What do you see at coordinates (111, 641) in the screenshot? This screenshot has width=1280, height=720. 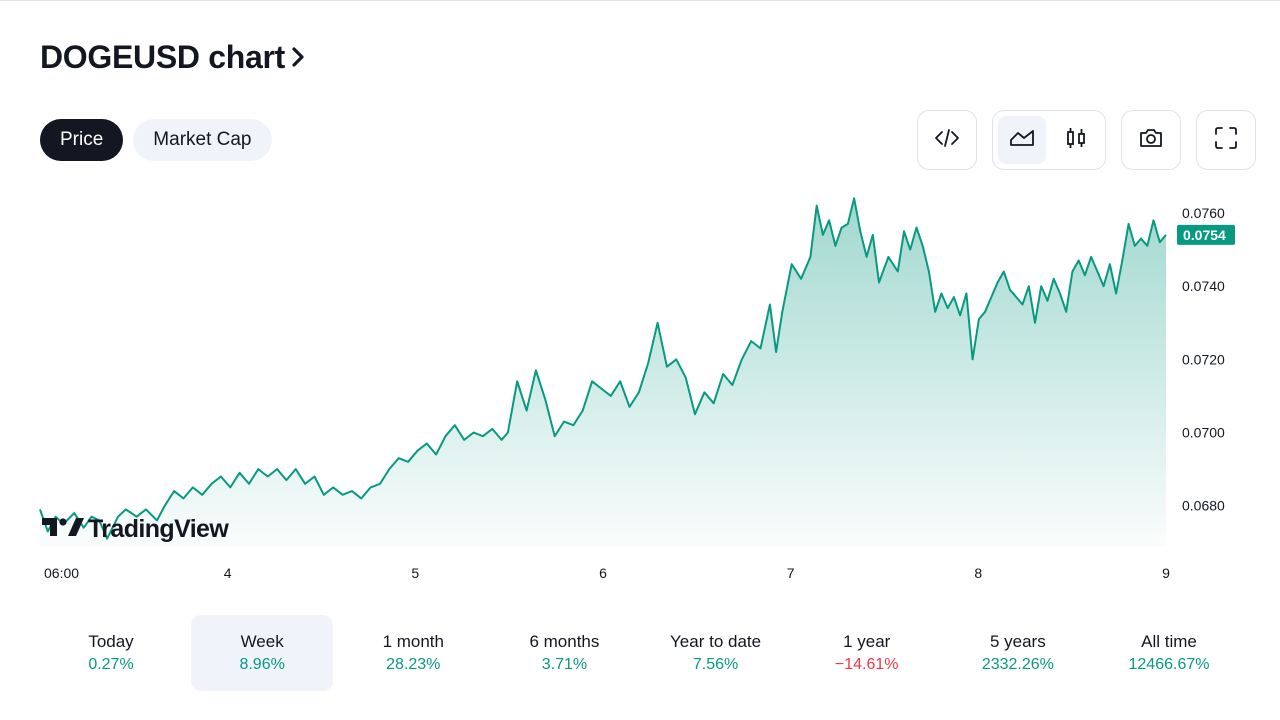 I see `period-label: Today` at bounding box center [111, 641].